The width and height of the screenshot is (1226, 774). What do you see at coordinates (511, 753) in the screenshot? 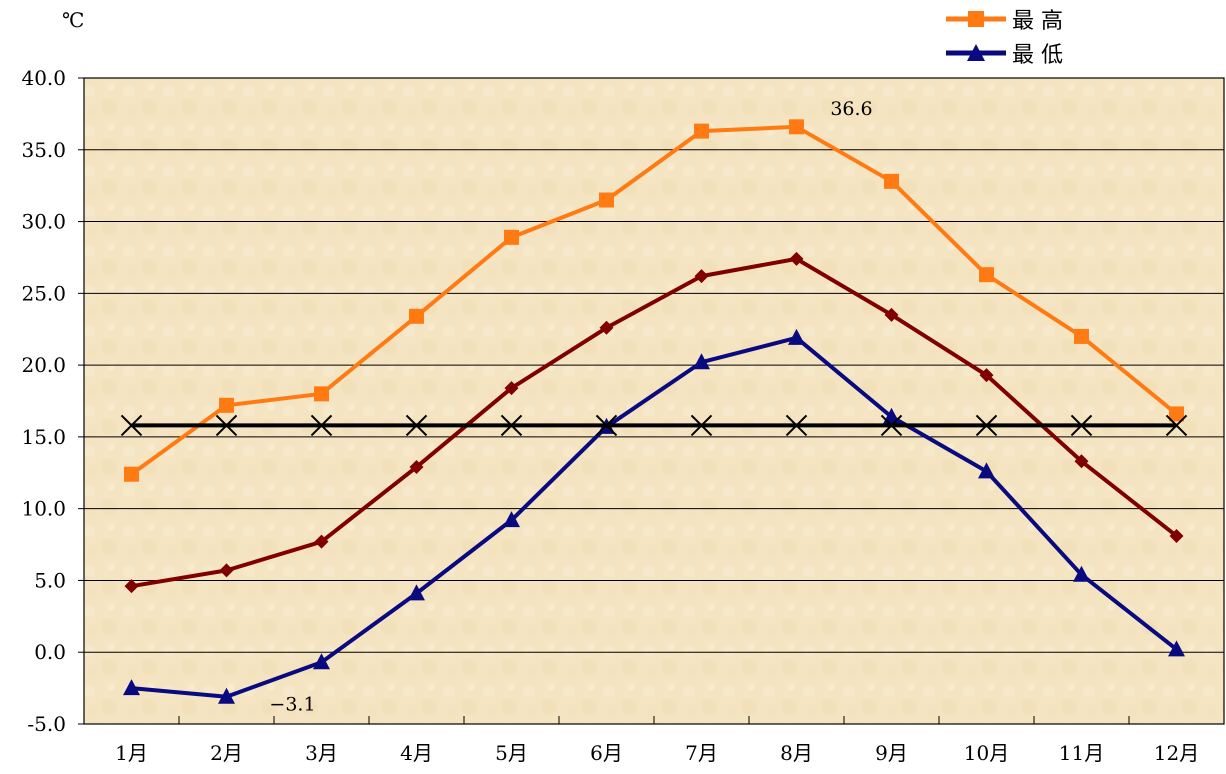
I see `x-tick-label: 5月` at bounding box center [511, 753].